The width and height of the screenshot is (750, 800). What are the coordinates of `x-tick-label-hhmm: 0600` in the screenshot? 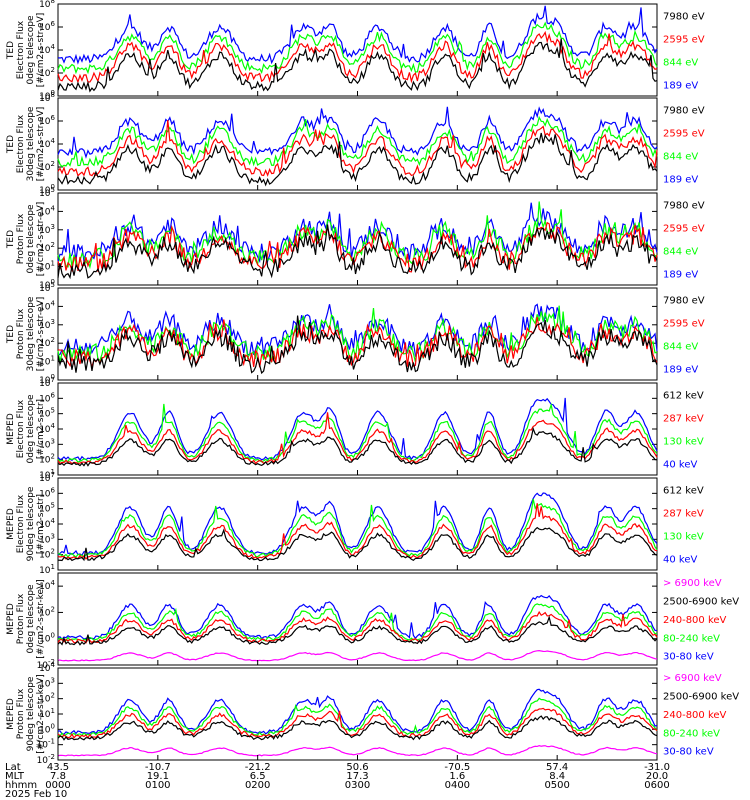 It's located at (656, 785).